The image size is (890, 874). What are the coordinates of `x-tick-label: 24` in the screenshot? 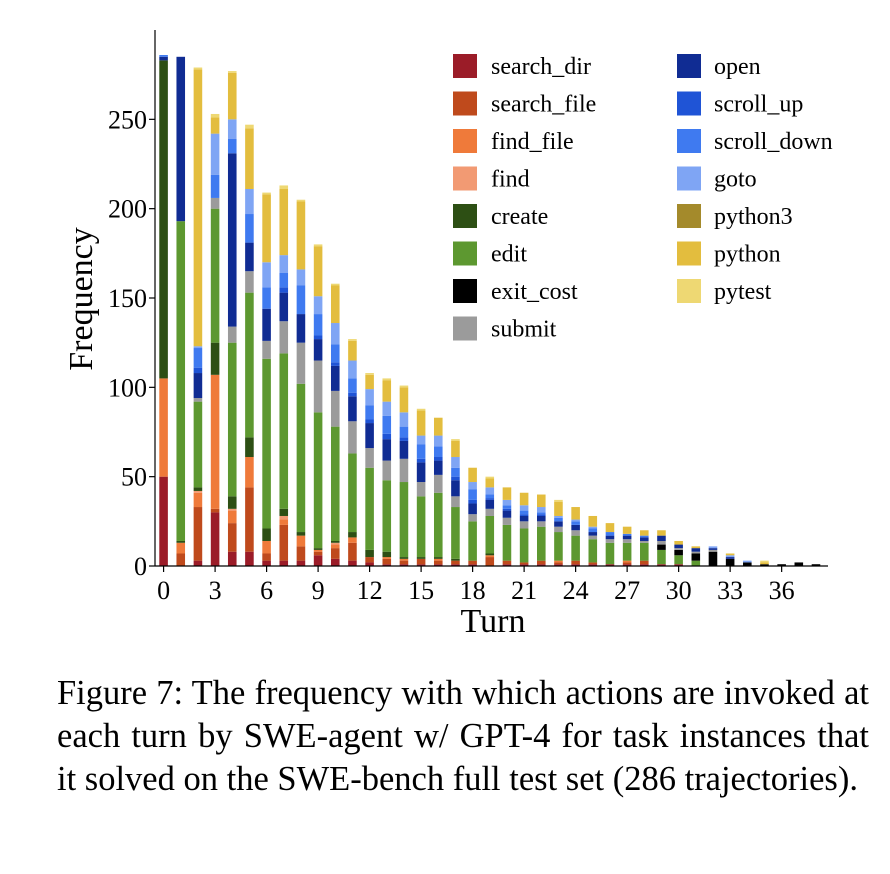 It's located at (576, 590).